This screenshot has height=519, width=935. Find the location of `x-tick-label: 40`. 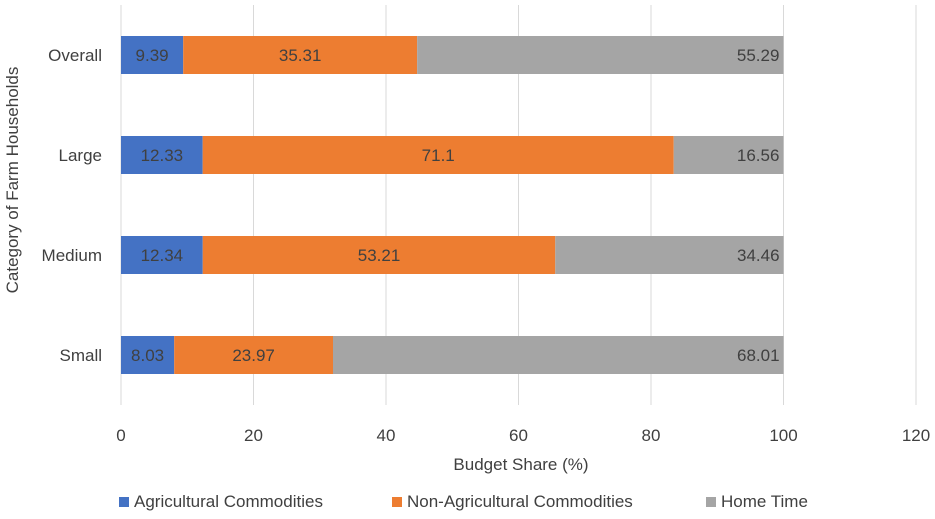

x-tick-label: 40 is located at coordinates (386, 435).